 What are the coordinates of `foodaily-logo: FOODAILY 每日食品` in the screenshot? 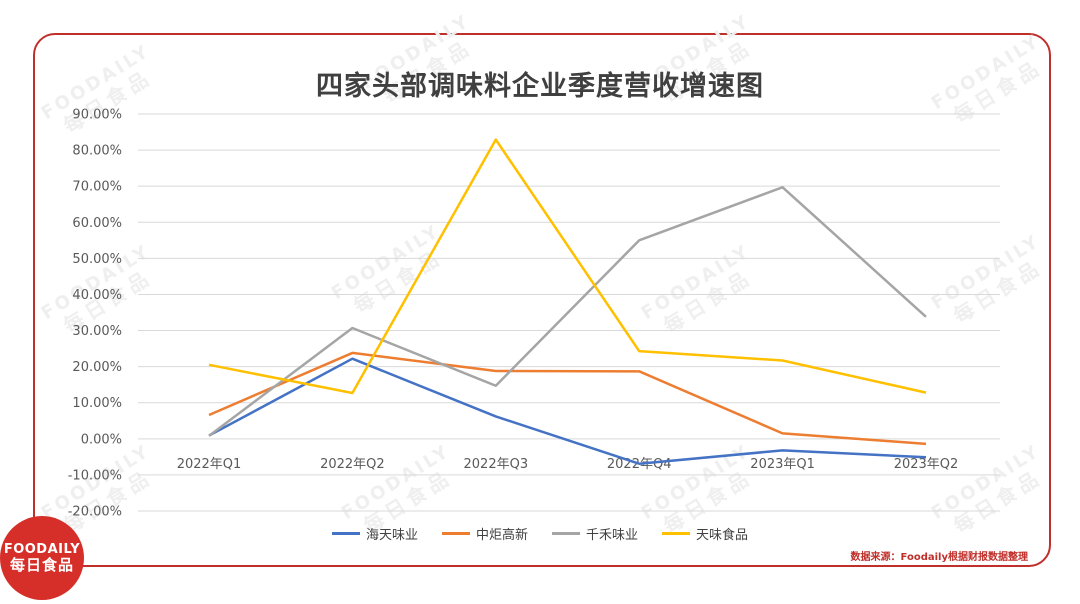 It's located at (42, 558).